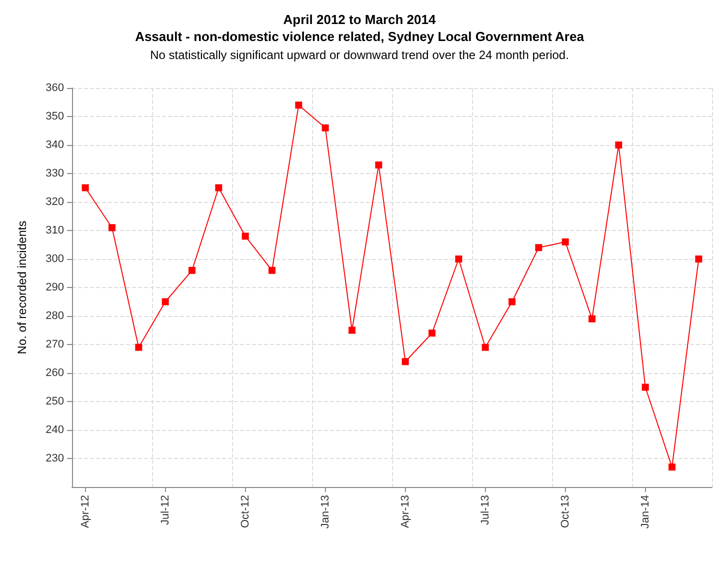 The image size is (719, 563). What do you see at coordinates (85, 511) in the screenshot?
I see `x-tick-label: Apr-12` at bounding box center [85, 511].